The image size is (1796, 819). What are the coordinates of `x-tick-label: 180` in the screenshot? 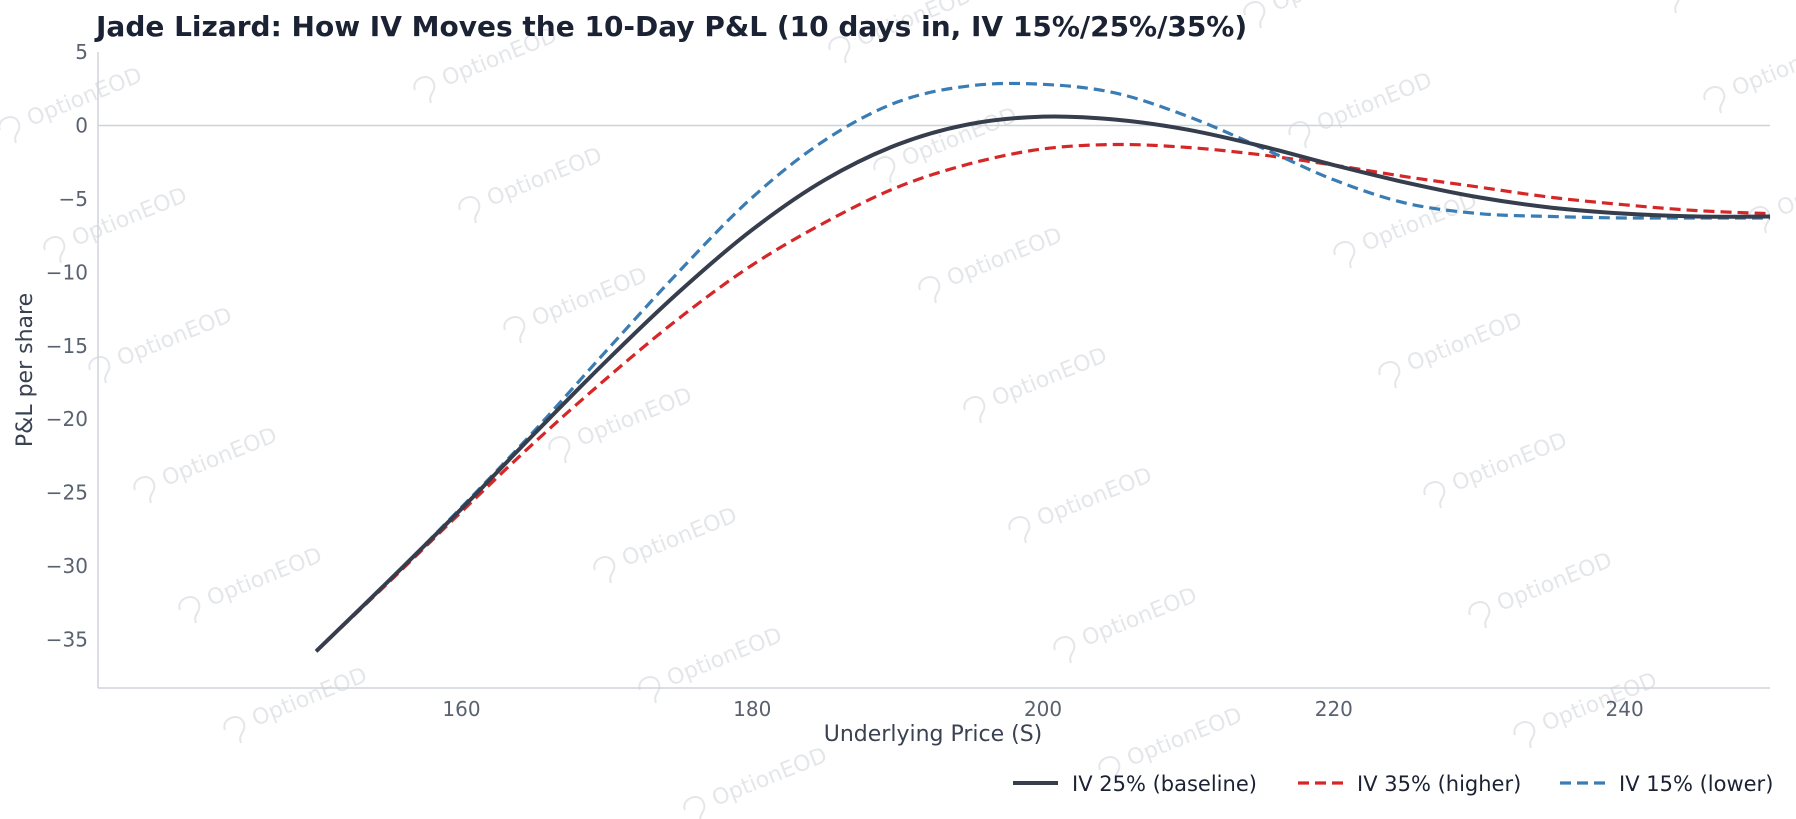 It's located at (752, 709).